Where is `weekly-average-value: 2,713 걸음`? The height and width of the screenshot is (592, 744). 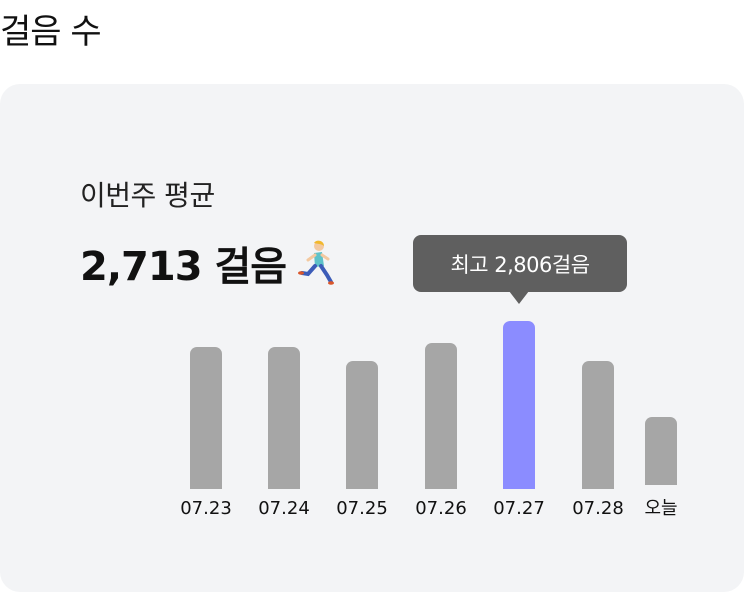
weekly-average-value: 2,713 걸음 is located at coordinates (183, 267).